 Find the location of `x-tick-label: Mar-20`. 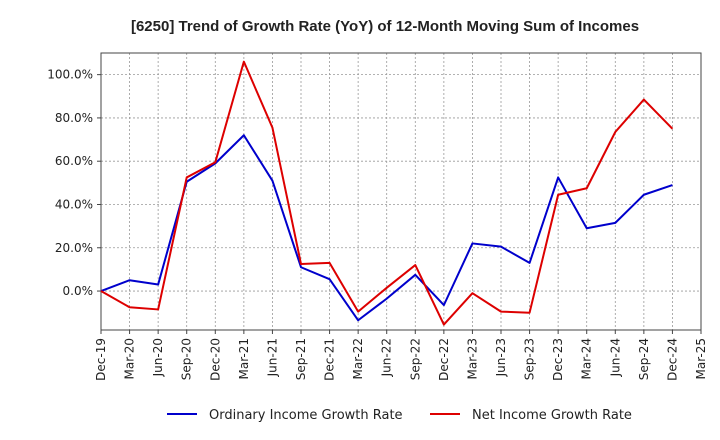

x-tick-label: Mar-20 is located at coordinates (130, 358).